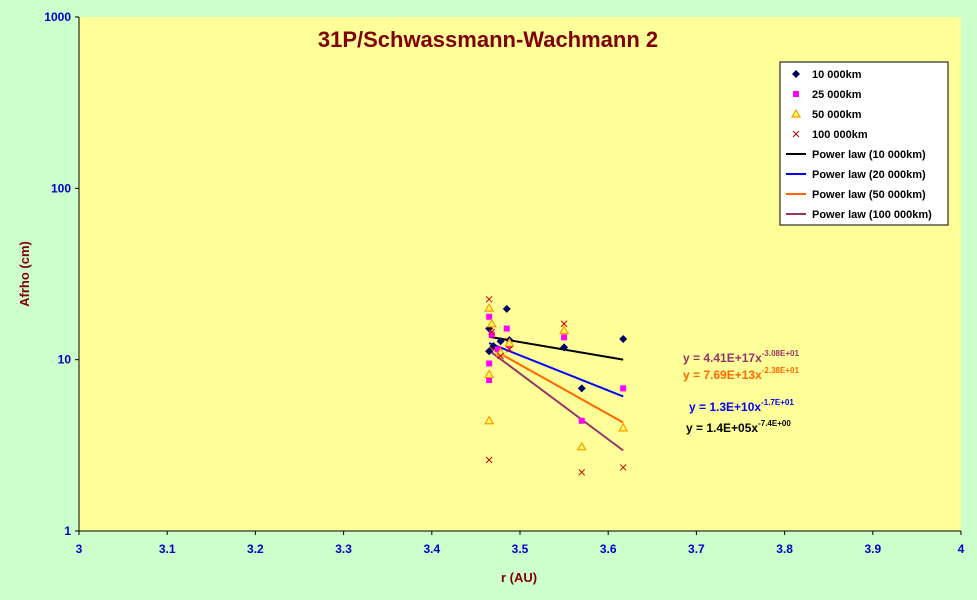 The height and width of the screenshot is (600, 977). Describe the element at coordinates (65, 360) in the screenshot. I see `y-tick-label: 10` at that location.